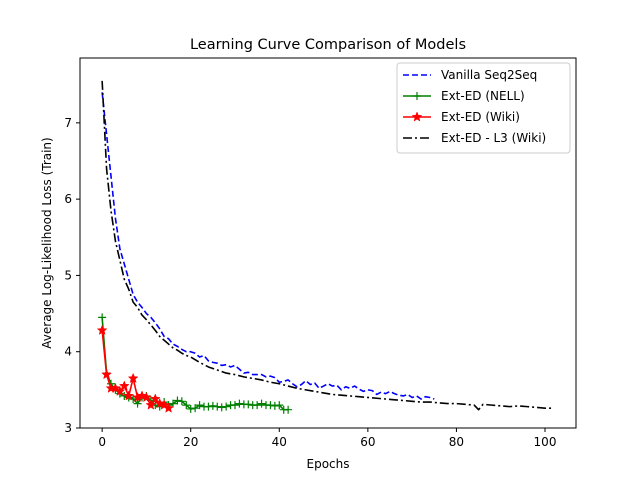 Image resolution: width=640 pixels, height=480 pixels. I want to click on legend-label: Ext-ED - L3 (Wiki), so click(493, 138).